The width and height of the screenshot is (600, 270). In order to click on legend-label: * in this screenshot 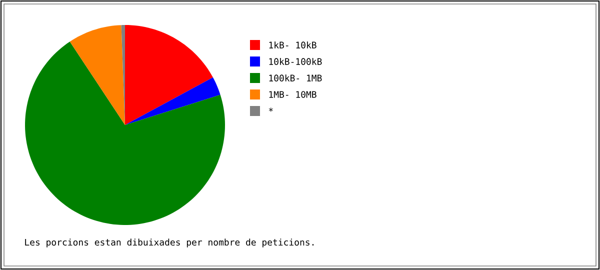, I will do `click(270, 110)`.